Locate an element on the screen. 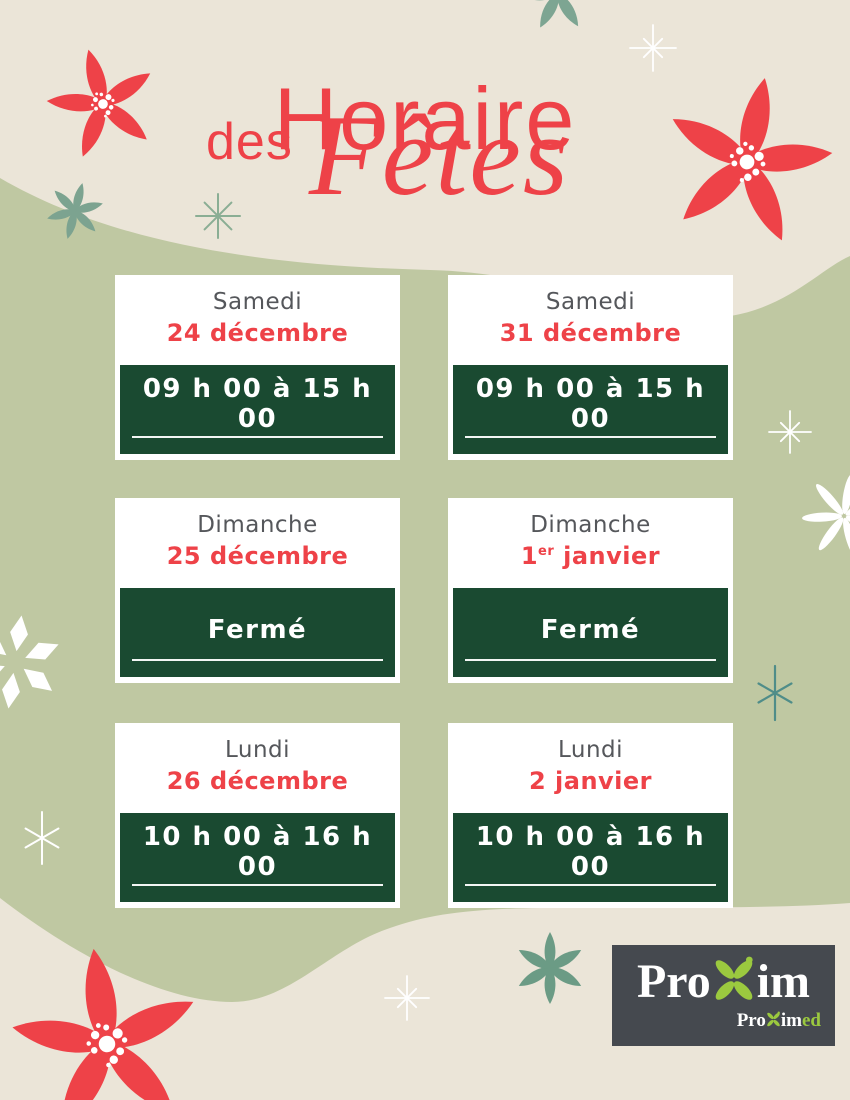  date-label: 31 décembre is located at coordinates (590, 333).